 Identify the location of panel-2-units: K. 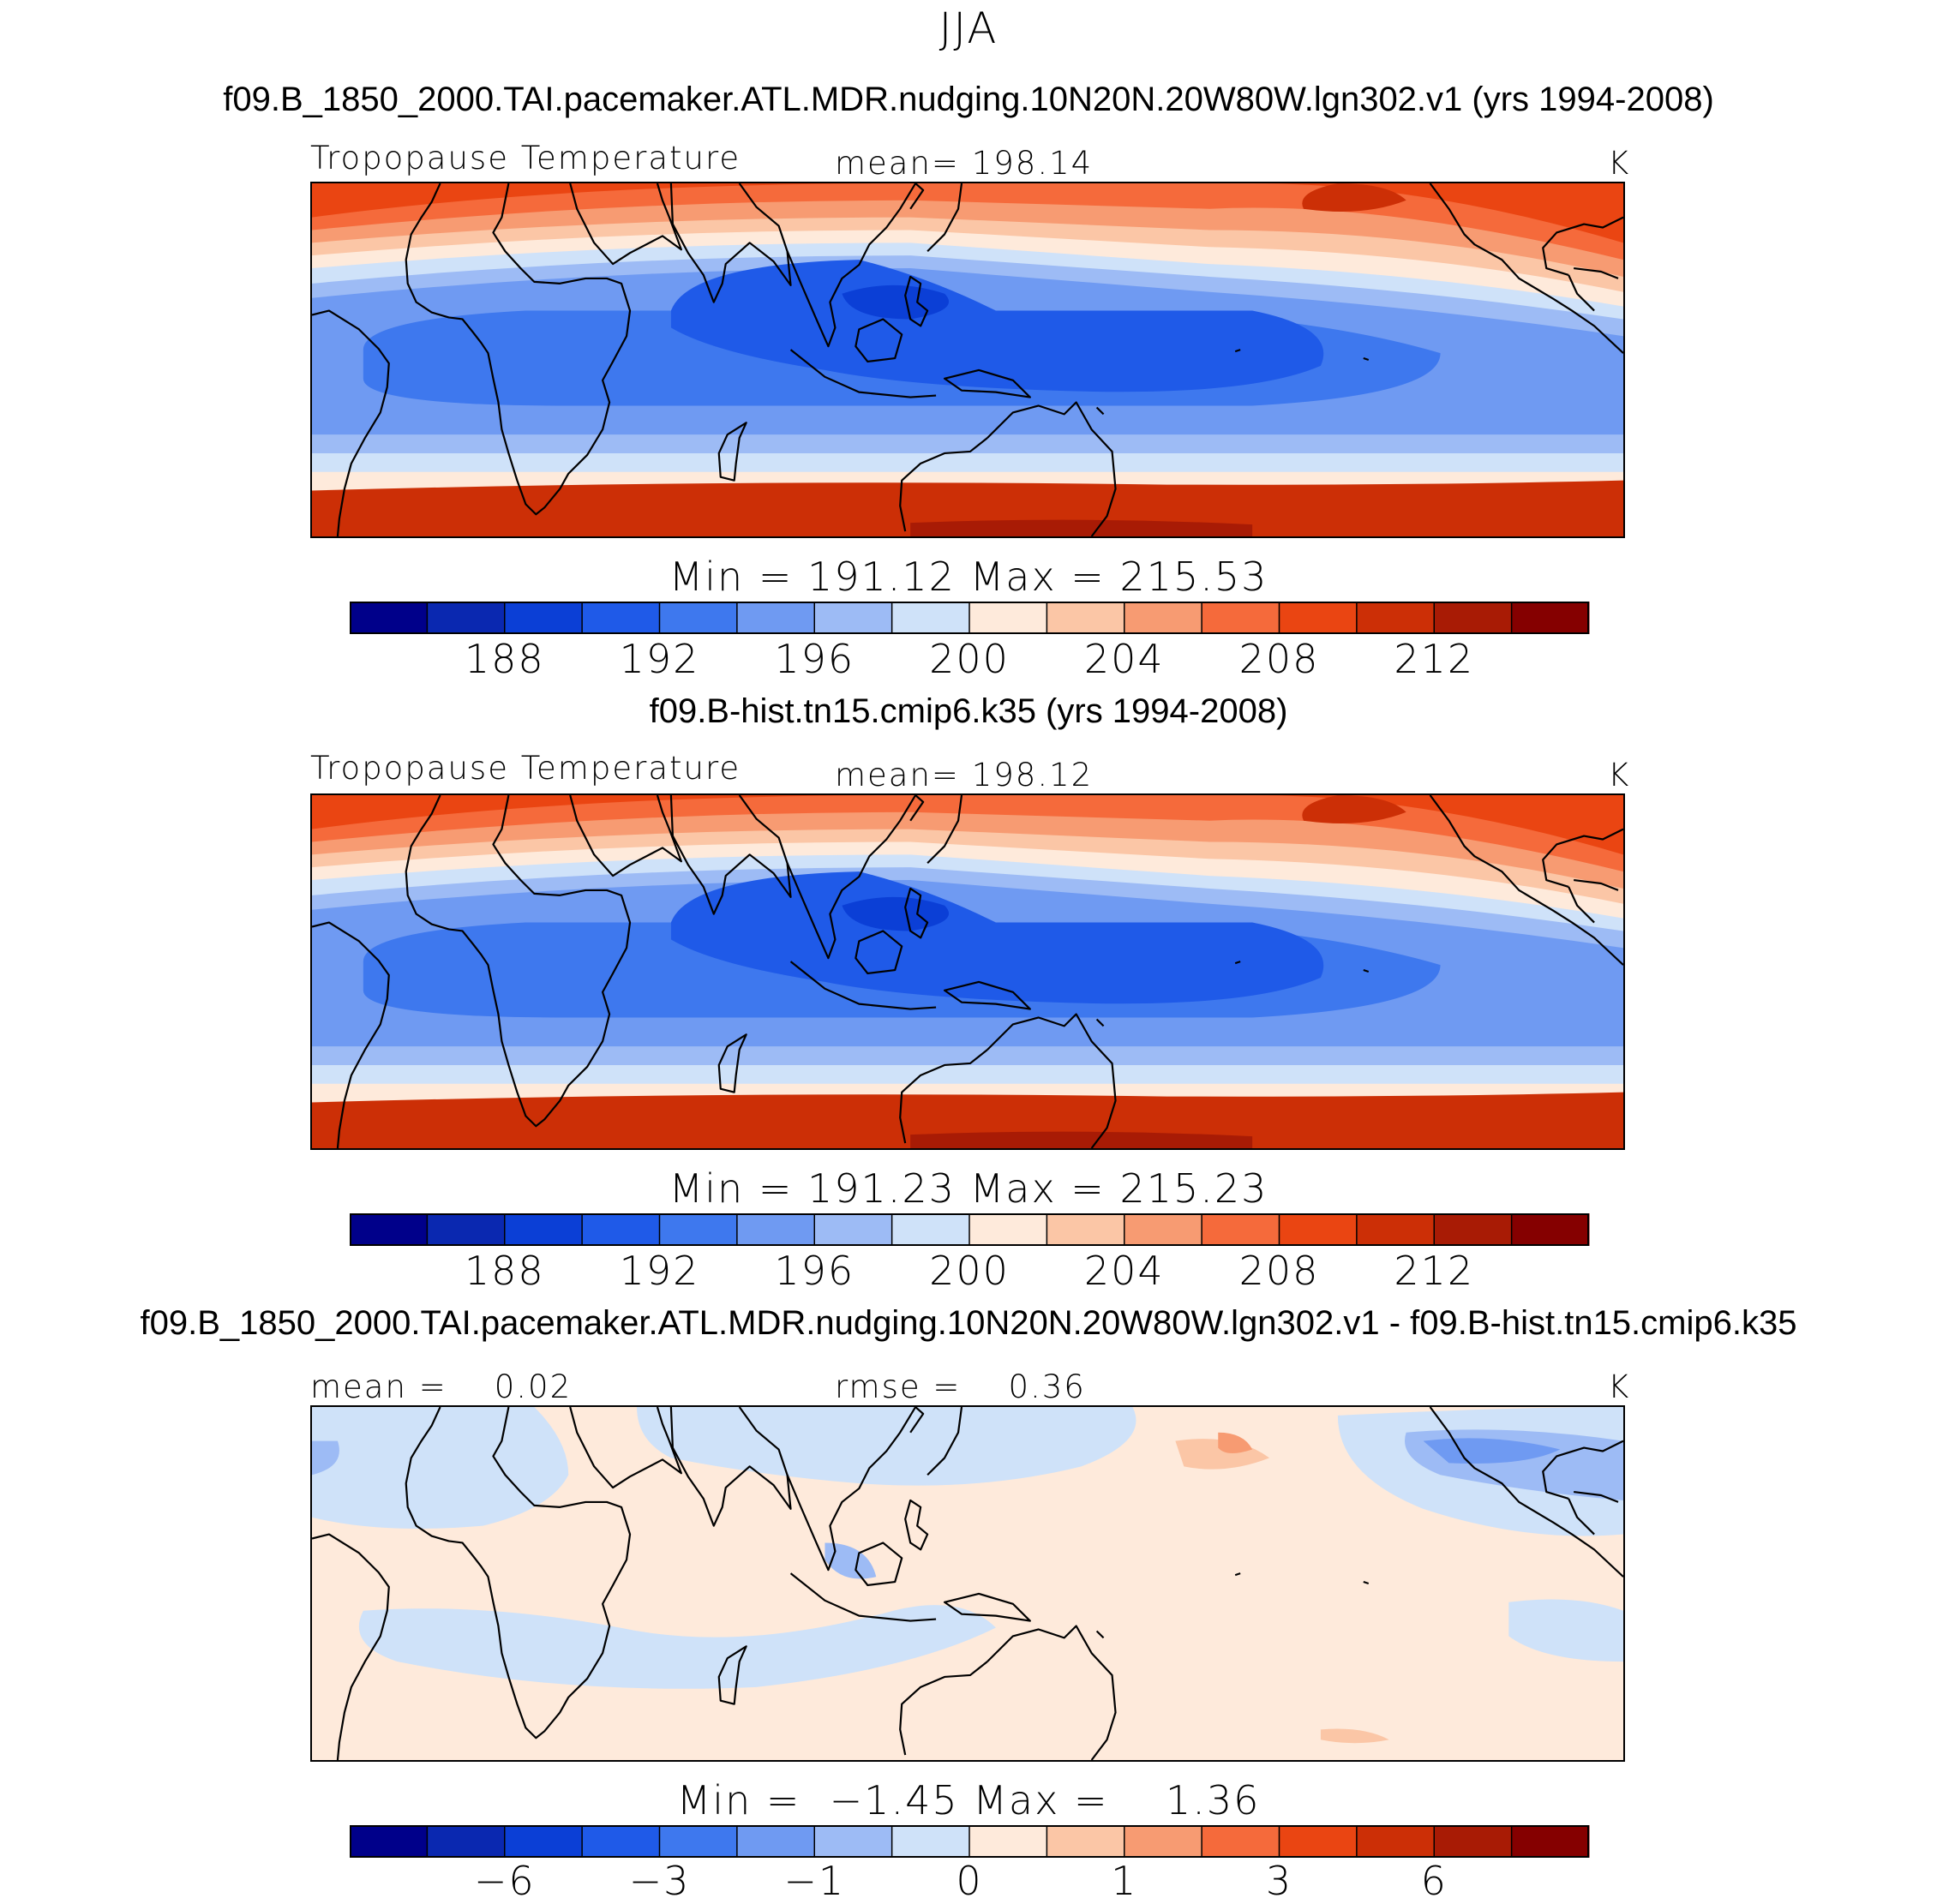
(1620, 775).